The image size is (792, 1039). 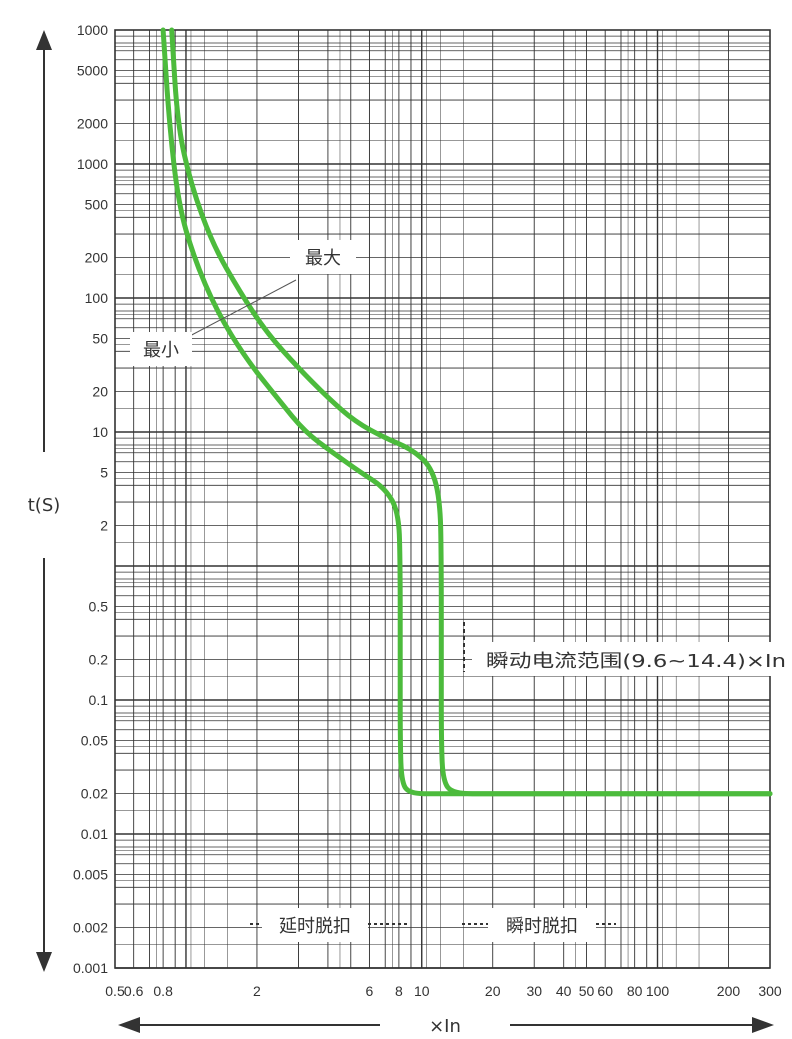 I want to click on y-axis-title: t(S), so click(x=44, y=505).